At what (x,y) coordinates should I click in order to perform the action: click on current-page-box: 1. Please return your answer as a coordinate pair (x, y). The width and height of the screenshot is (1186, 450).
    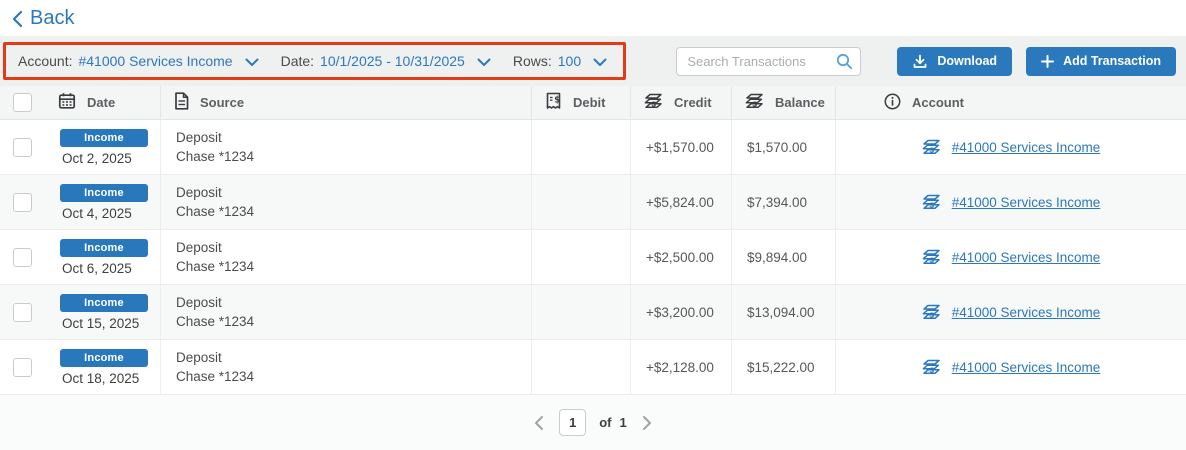
    Looking at the image, I should click on (573, 422).